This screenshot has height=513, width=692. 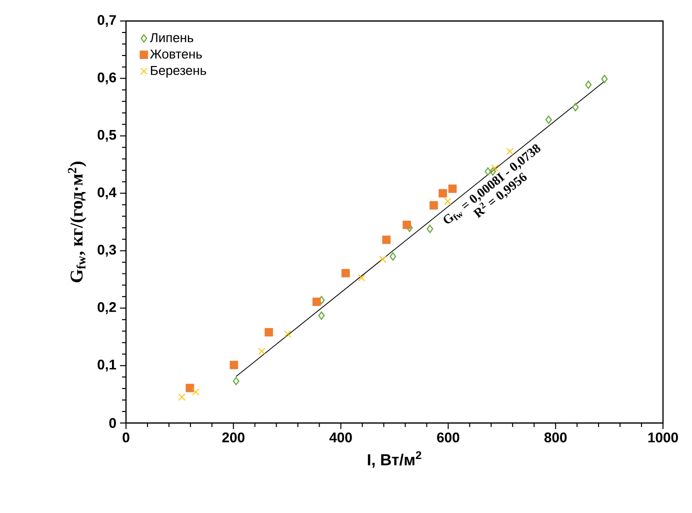 What do you see at coordinates (448, 437) in the screenshot?
I see `x-tick-label: 600` at bounding box center [448, 437].